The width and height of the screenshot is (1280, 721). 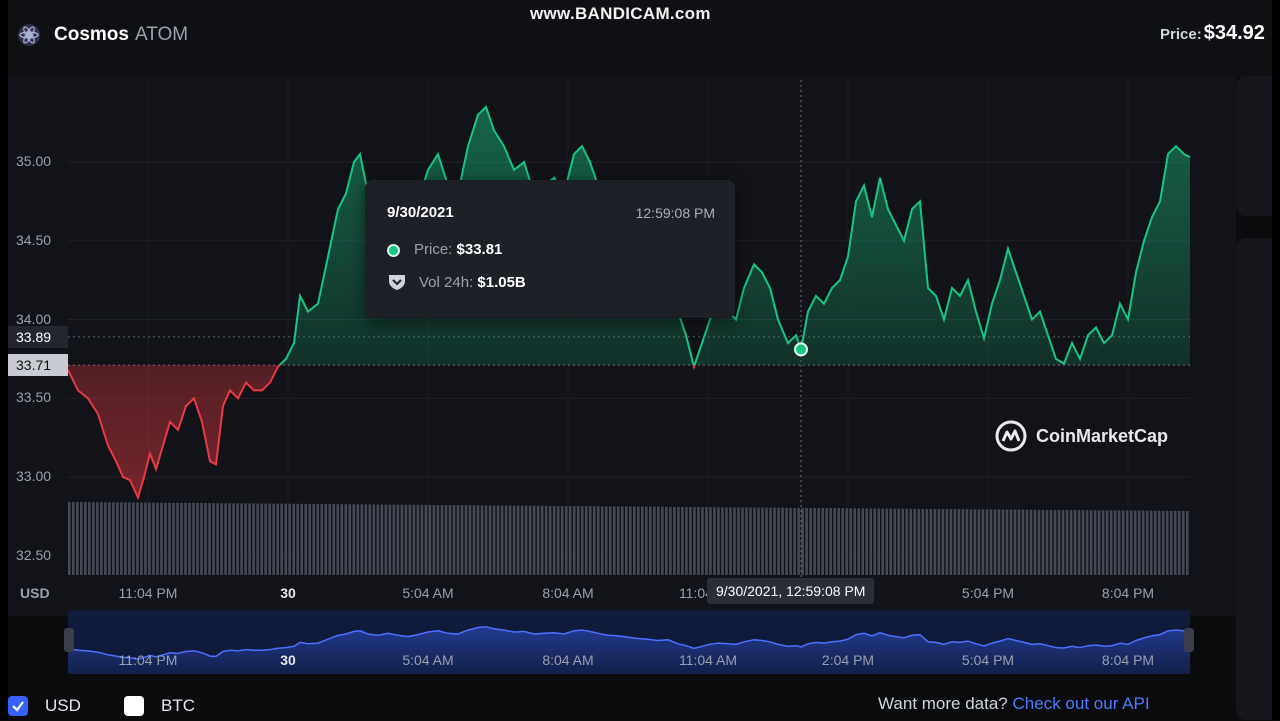 What do you see at coordinates (1189, 640) in the screenshot?
I see `navigator-right-handle` at bounding box center [1189, 640].